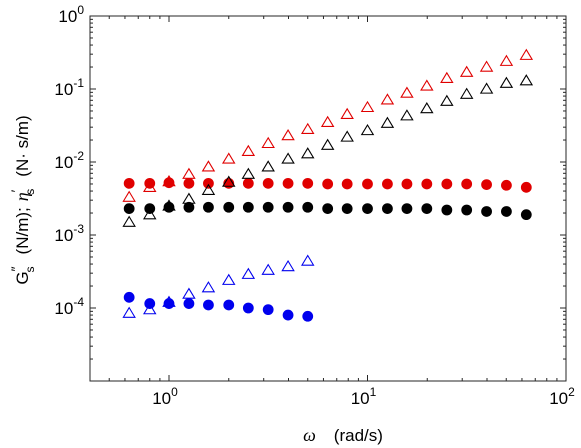 This screenshot has width=581, height=448. I want to click on x-axis-label: ω (rad/s), so click(343, 435).